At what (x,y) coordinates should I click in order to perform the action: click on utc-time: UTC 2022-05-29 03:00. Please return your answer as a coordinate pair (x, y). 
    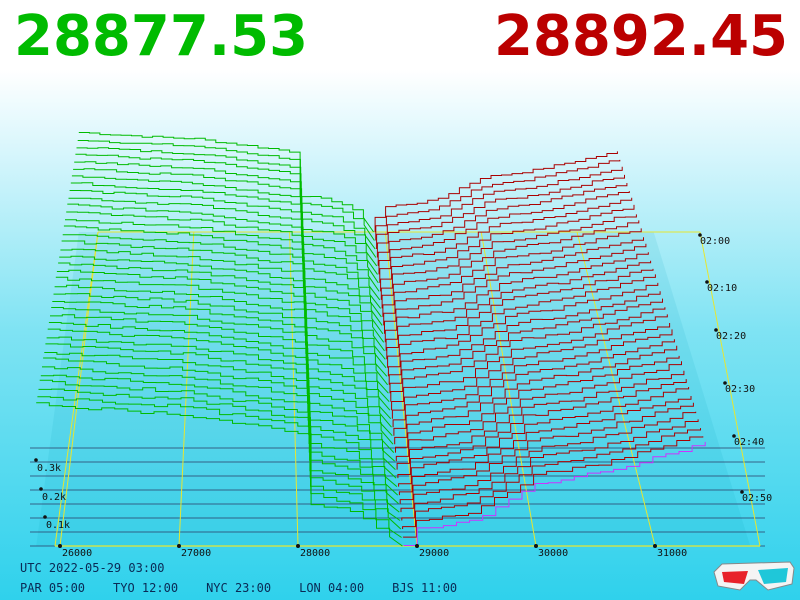
    Looking at the image, I should click on (92, 568).